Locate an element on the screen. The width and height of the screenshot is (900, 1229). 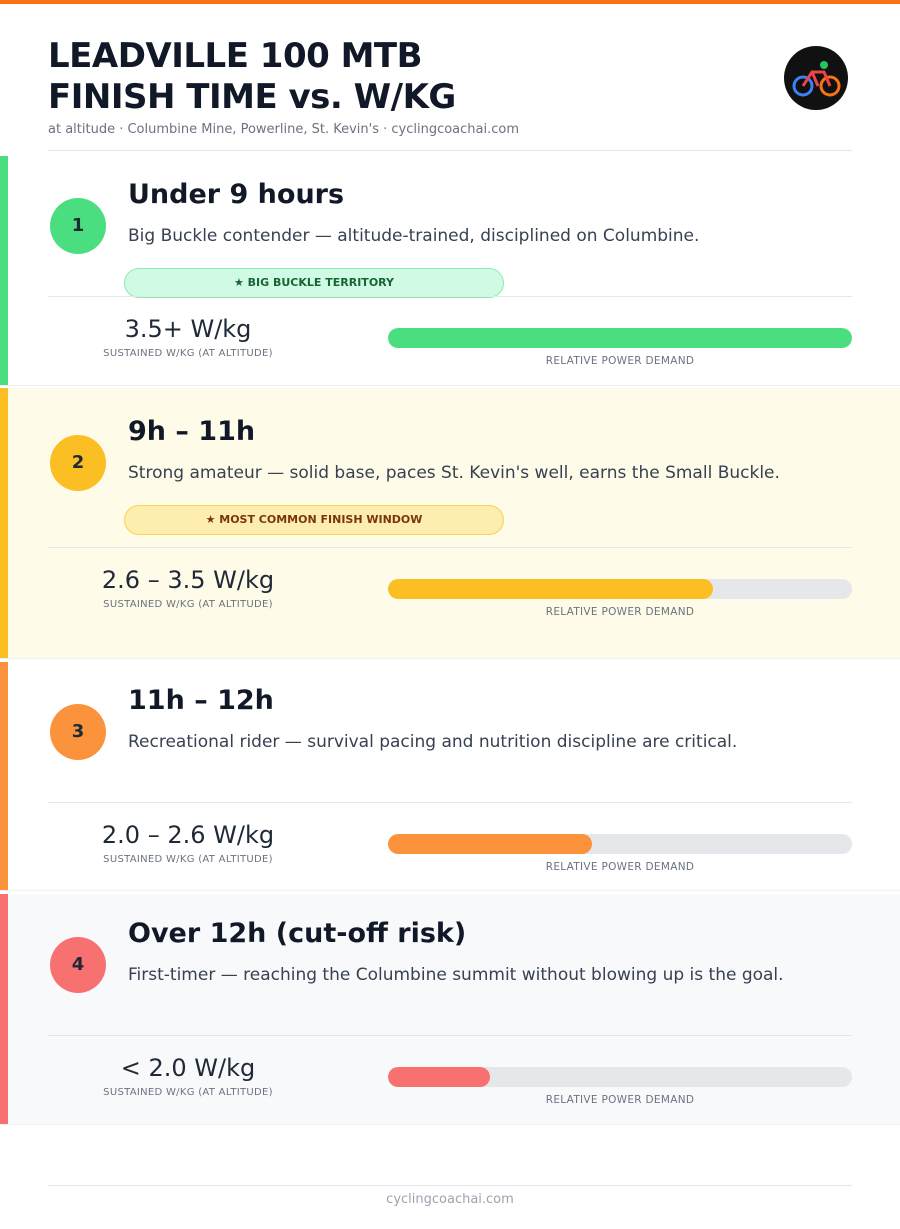
top-accent is located at coordinates (450, 2).